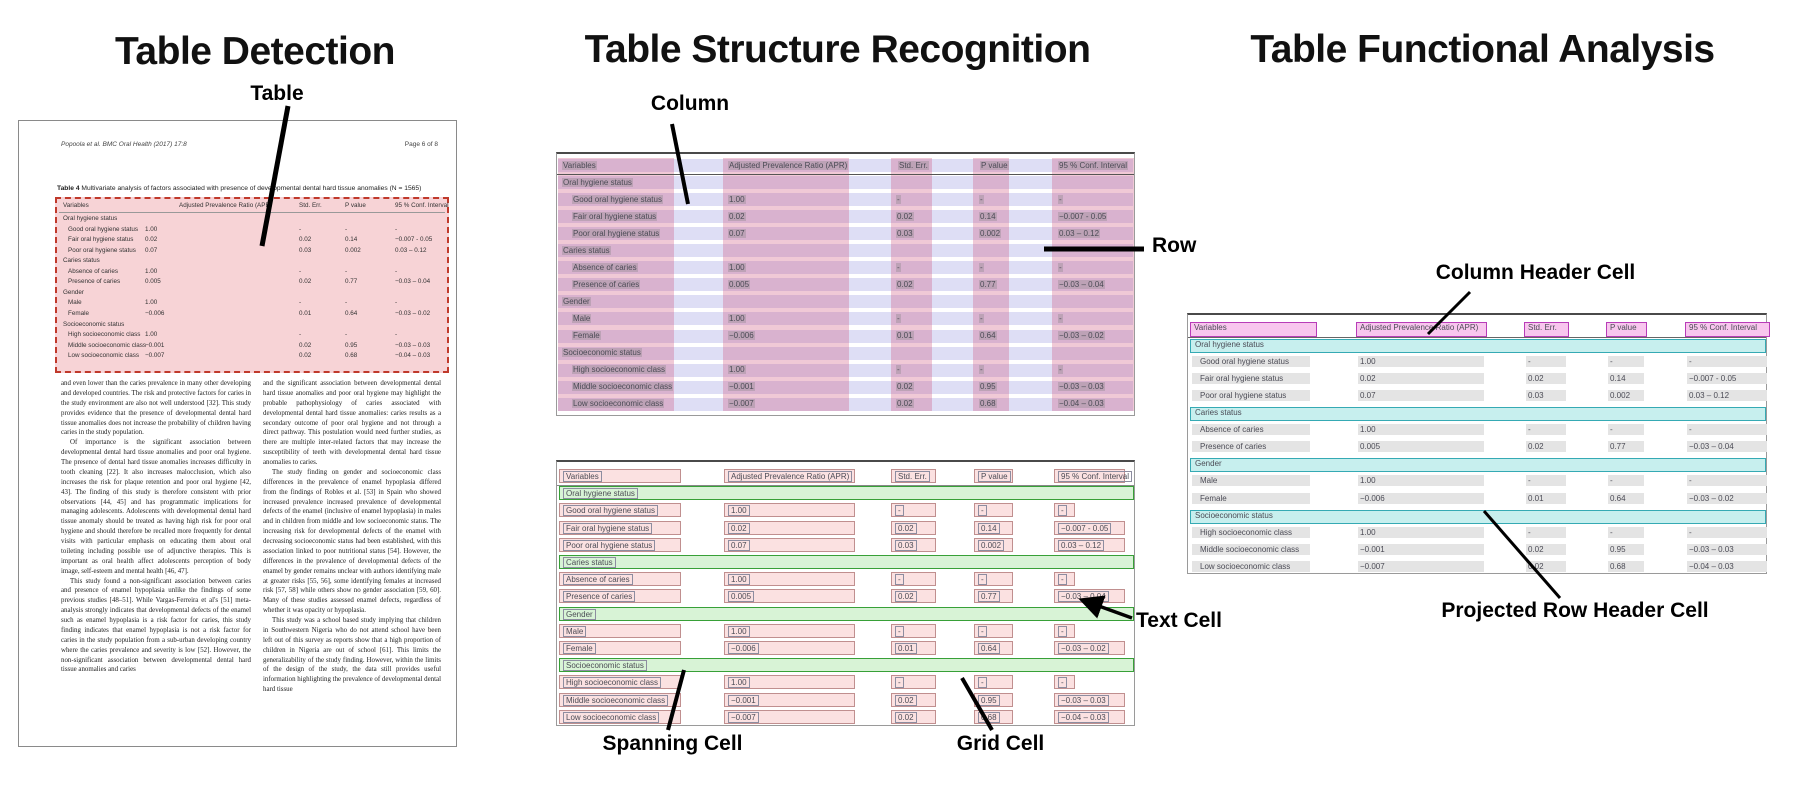 The height and width of the screenshot is (790, 1800). Describe the element at coordinates (1370, 447) in the screenshot. I see `functional-cell-text: 0.005` at that location.